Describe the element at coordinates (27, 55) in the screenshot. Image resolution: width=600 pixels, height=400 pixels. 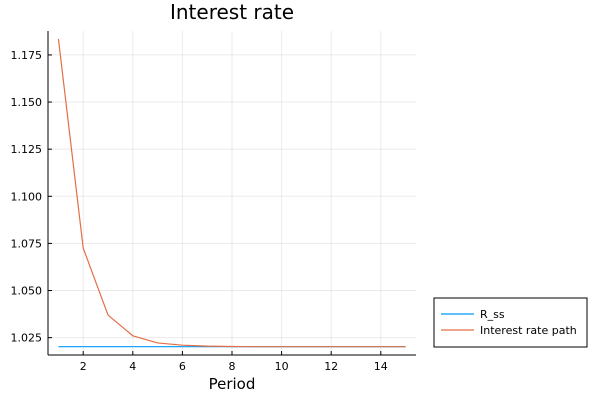
I see `y-tick-label: 1.175` at that location.